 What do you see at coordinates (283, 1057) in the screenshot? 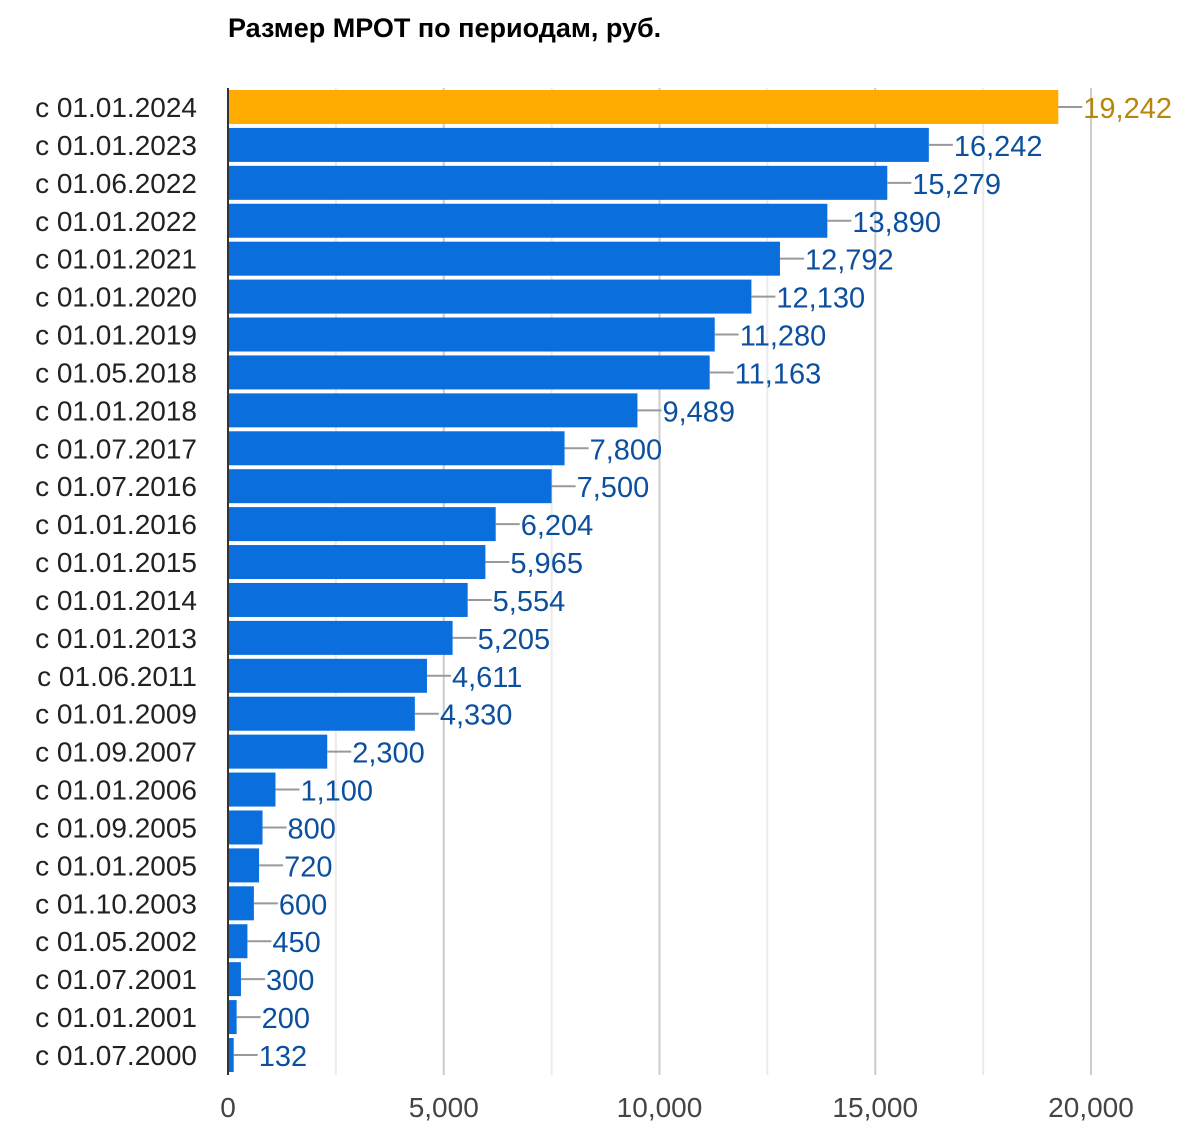
I see `data-label: 132` at bounding box center [283, 1057].